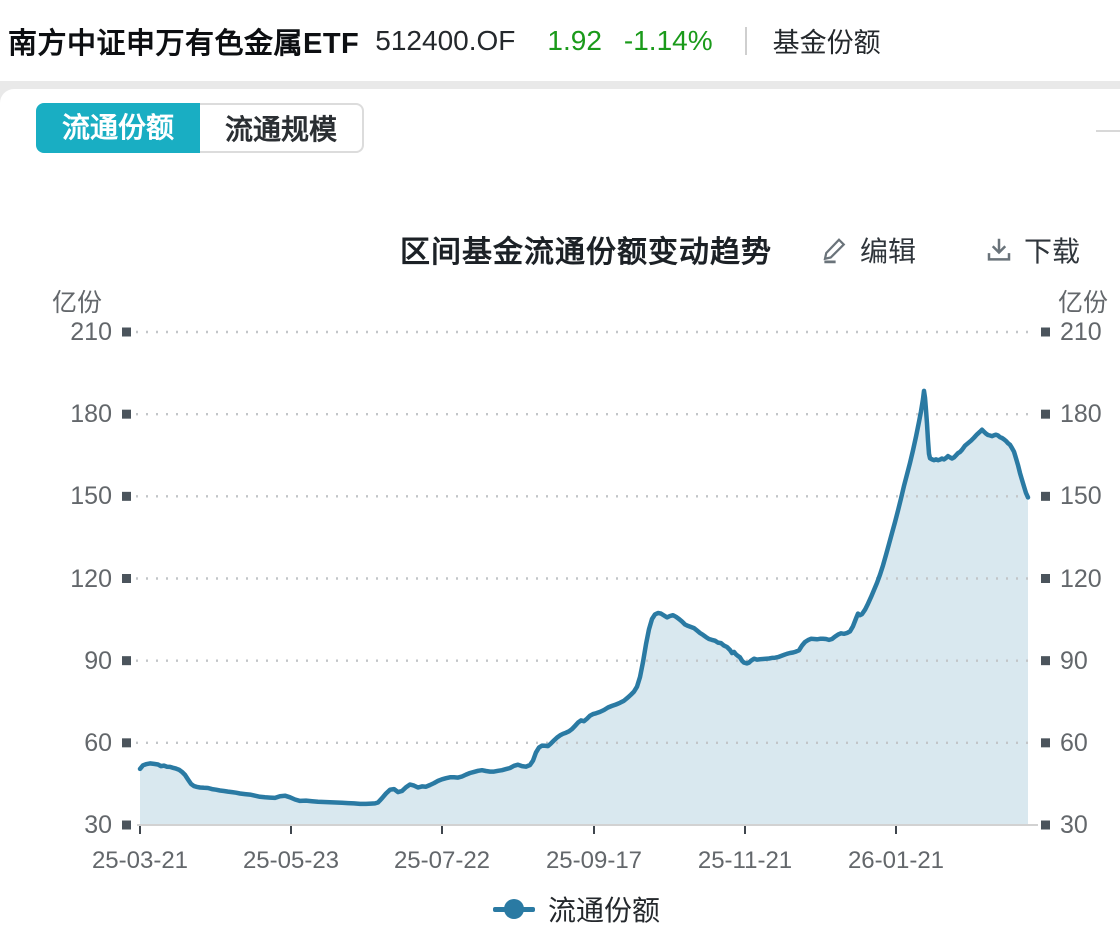 The width and height of the screenshot is (1120, 930). I want to click on header-gap, so click(560, 85).